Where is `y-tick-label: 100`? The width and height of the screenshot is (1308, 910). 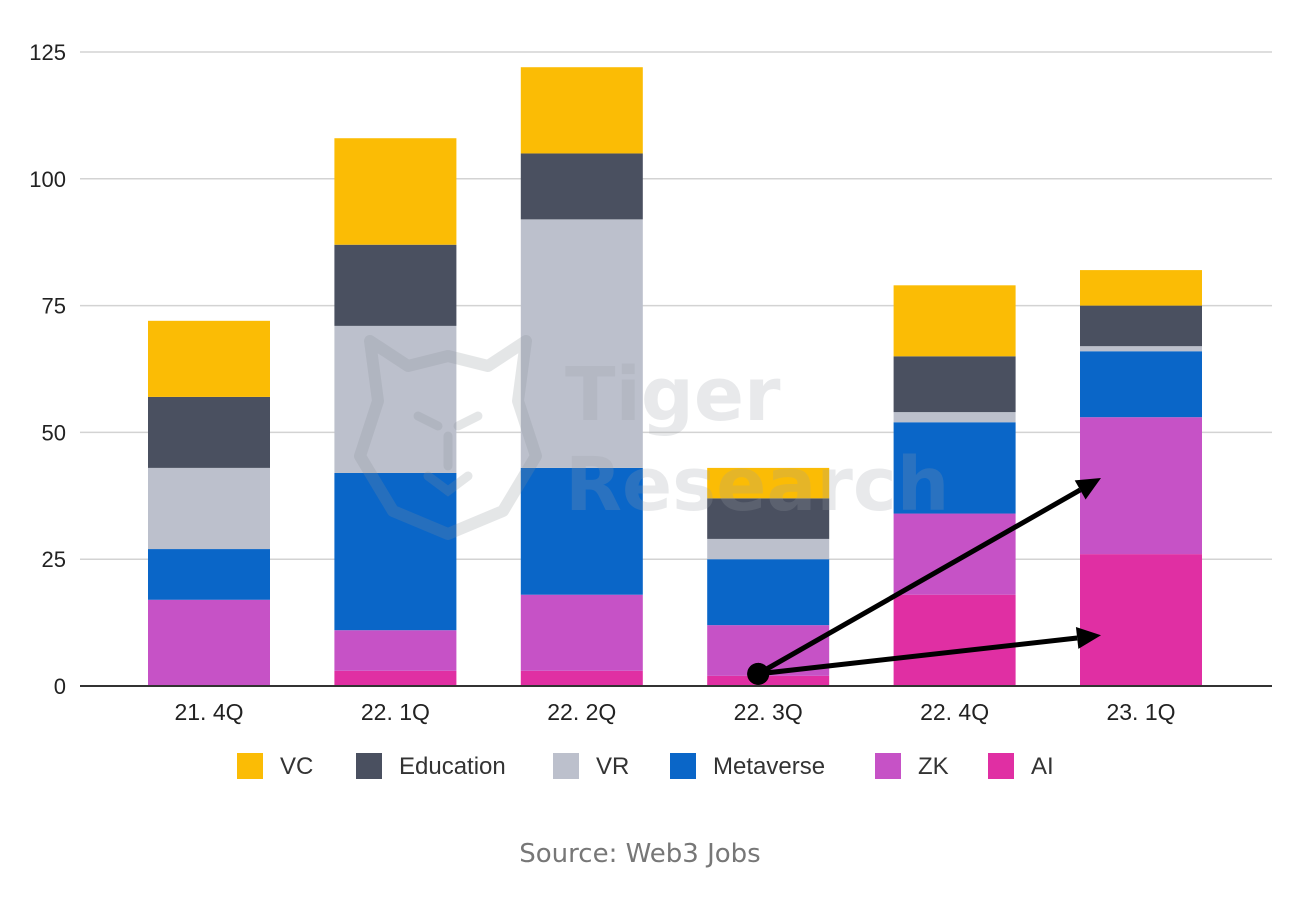
y-tick-label: 100 is located at coordinates (47, 179).